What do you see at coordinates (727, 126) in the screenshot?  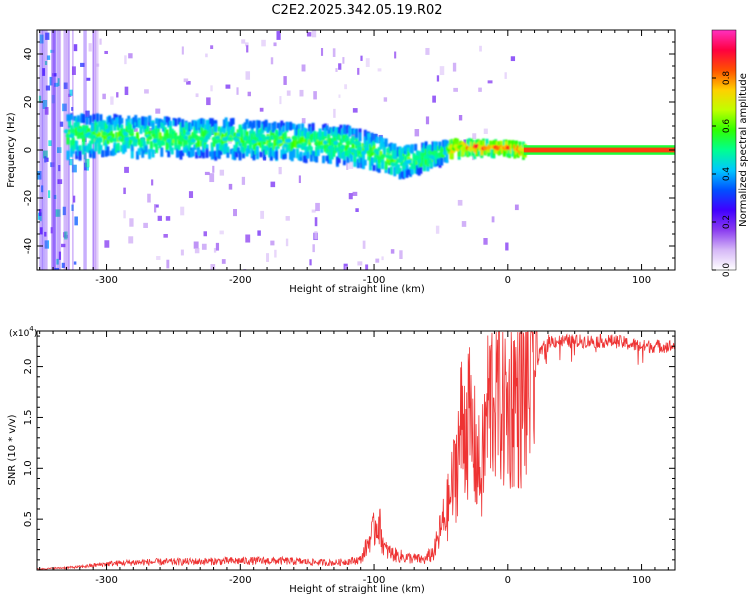 I see `cbar-tick-label: 0.6` at bounding box center [727, 126].